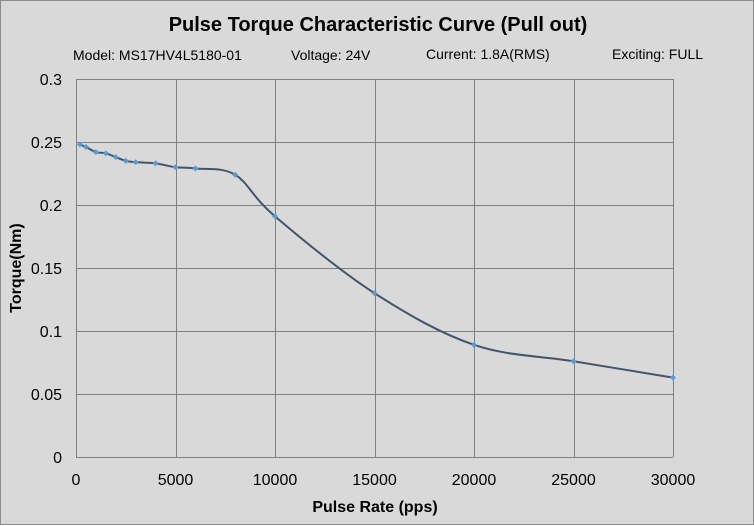 The image size is (754, 526). I want to click on x-tick-label: 25000, so click(573, 480).